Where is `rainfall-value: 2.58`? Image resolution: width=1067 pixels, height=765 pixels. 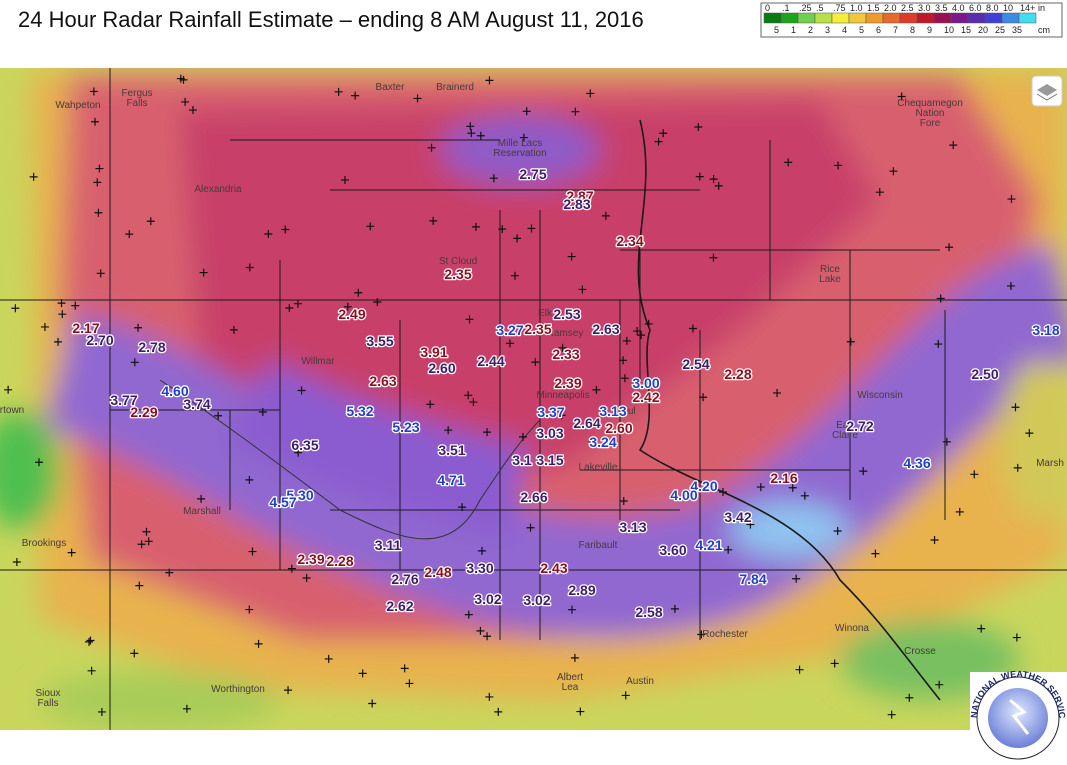 rainfall-value: 2.58 is located at coordinates (648, 612).